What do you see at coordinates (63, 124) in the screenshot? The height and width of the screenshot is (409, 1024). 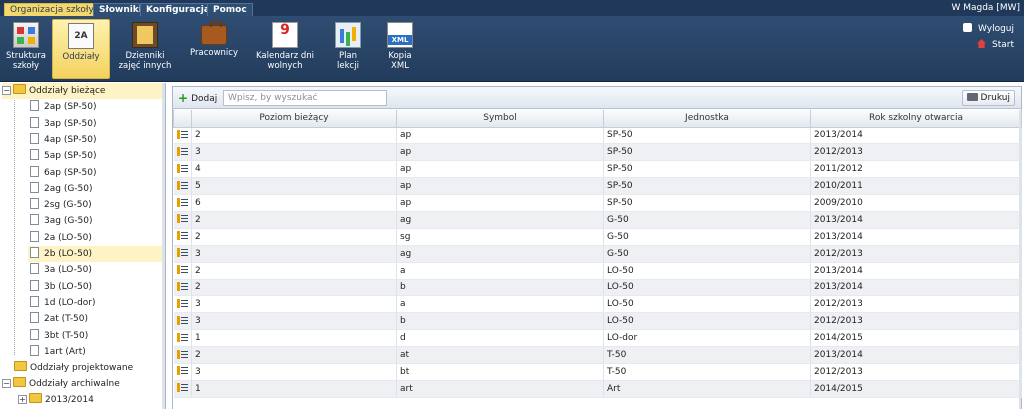 I see `tree-item: 3ap (SP-50)` at bounding box center [63, 124].